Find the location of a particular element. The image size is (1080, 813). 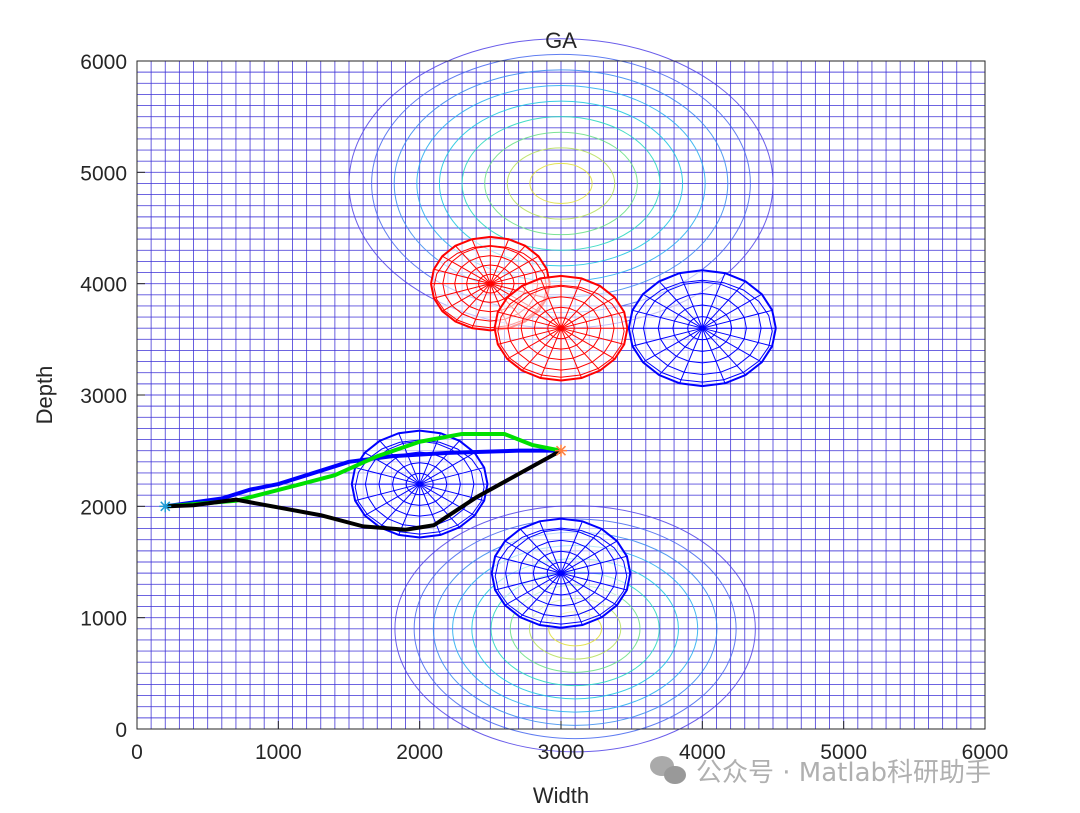

y-tick-label: 4000 is located at coordinates (103, 285).